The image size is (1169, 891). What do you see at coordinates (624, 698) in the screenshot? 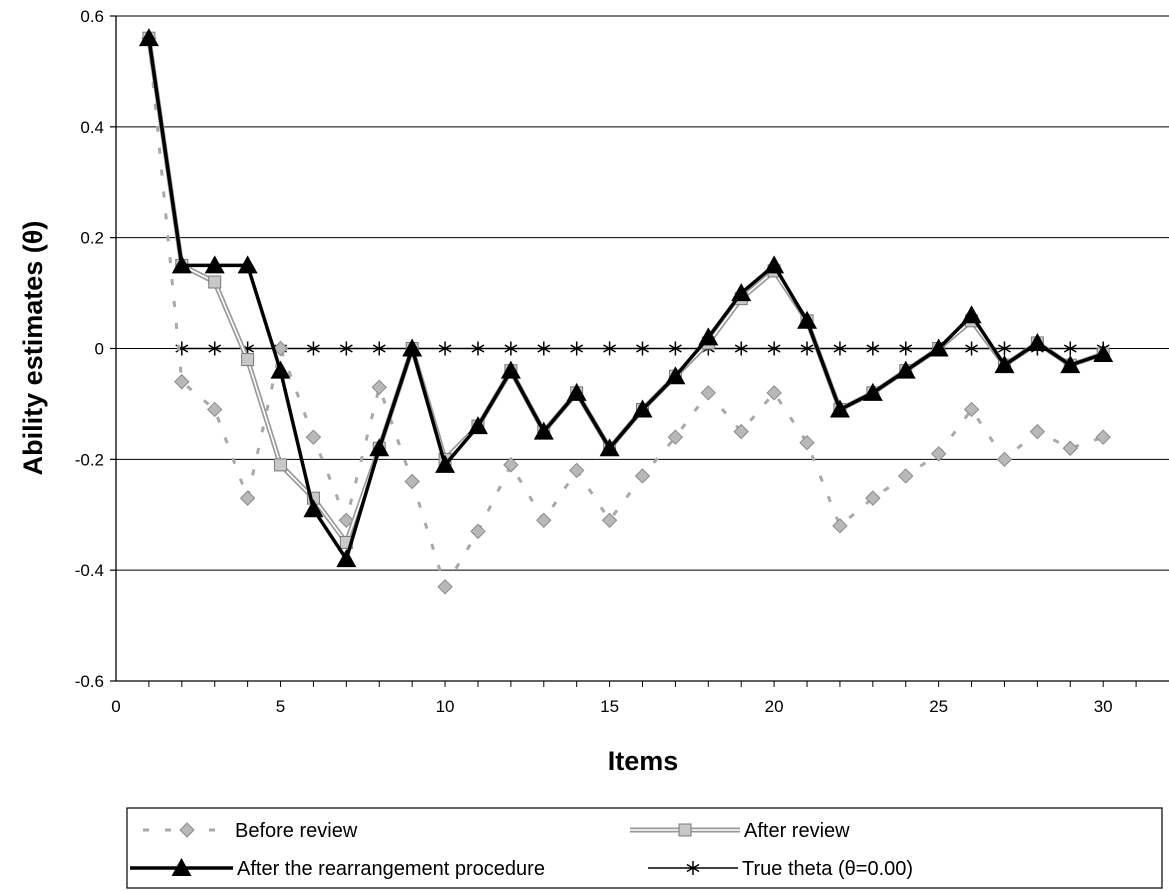
I see `x-axis-ticks: 0 5 10 15 20 25 30` at bounding box center [624, 698].